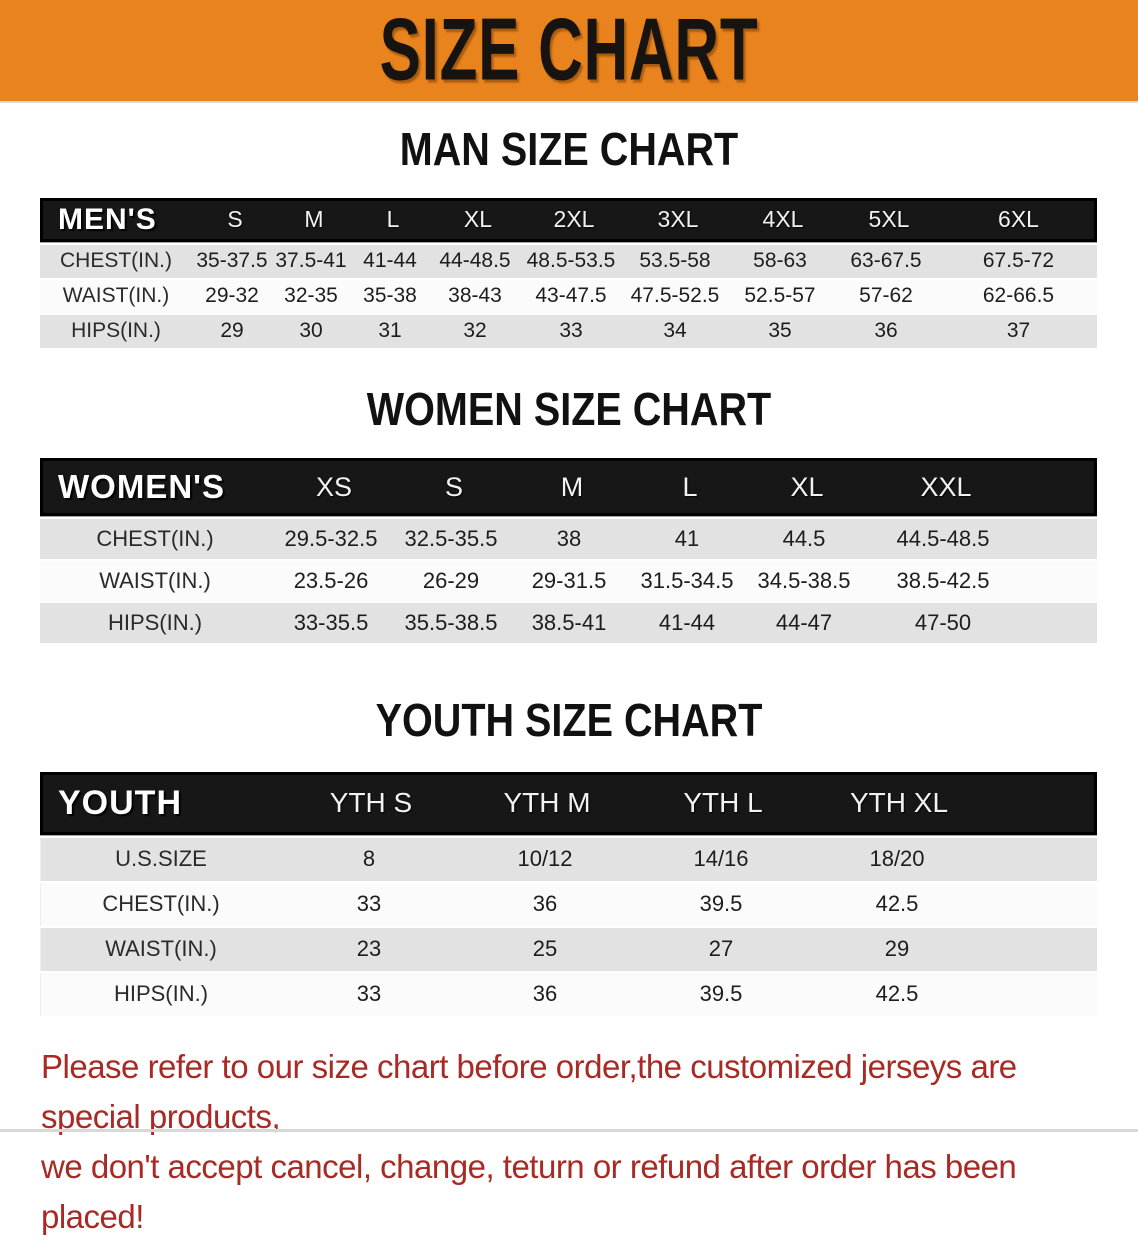  I want to click on table-header-bar: YOUTH YTH S YTH M YTH L YTH XL, so click(568, 803).